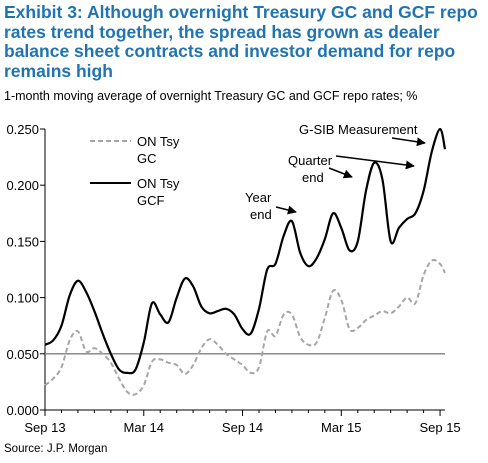  Describe the element at coordinates (242, 427) in the screenshot. I see `x-tick-label: Sep 14` at that location.